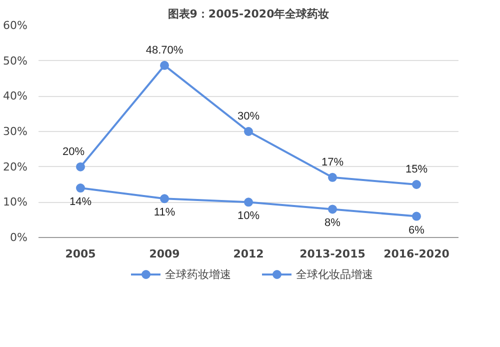 This screenshot has height=347, width=500. Describe the element at coordinates (15, 61) in the screenshot. I see `y-tick-label: 50%` at that location.